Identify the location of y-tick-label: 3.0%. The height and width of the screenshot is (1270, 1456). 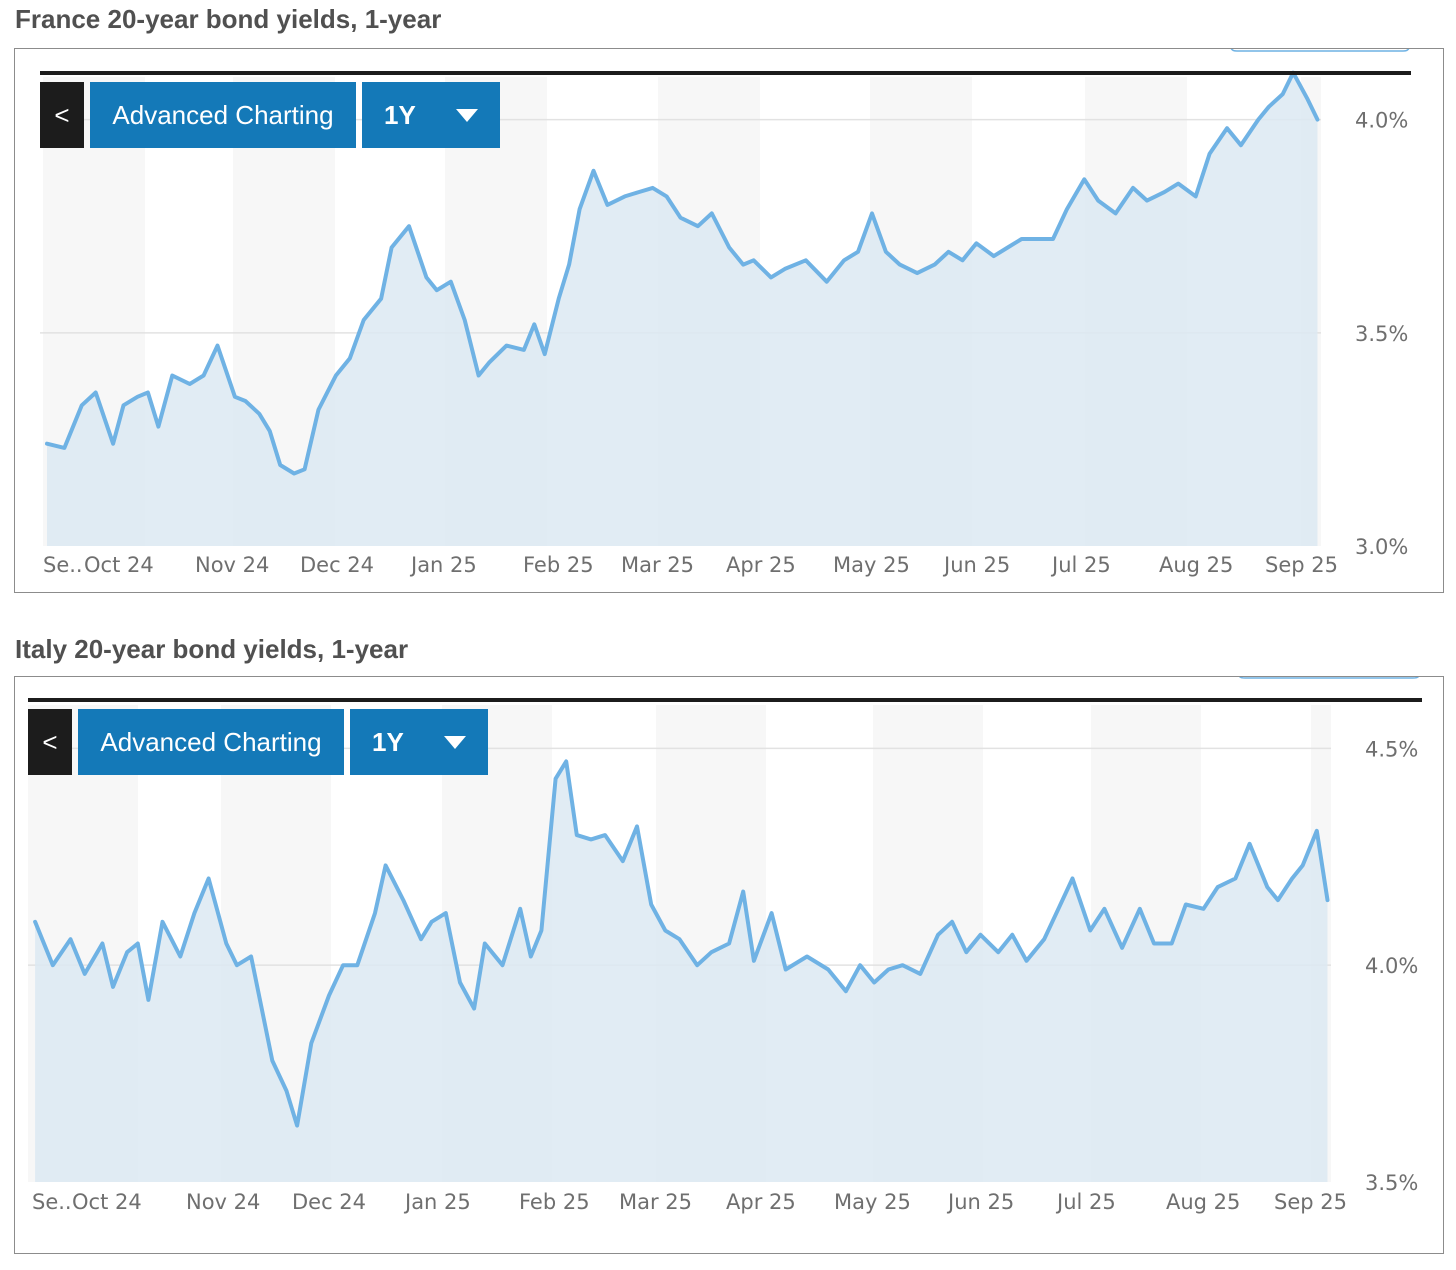
(1381, 547).